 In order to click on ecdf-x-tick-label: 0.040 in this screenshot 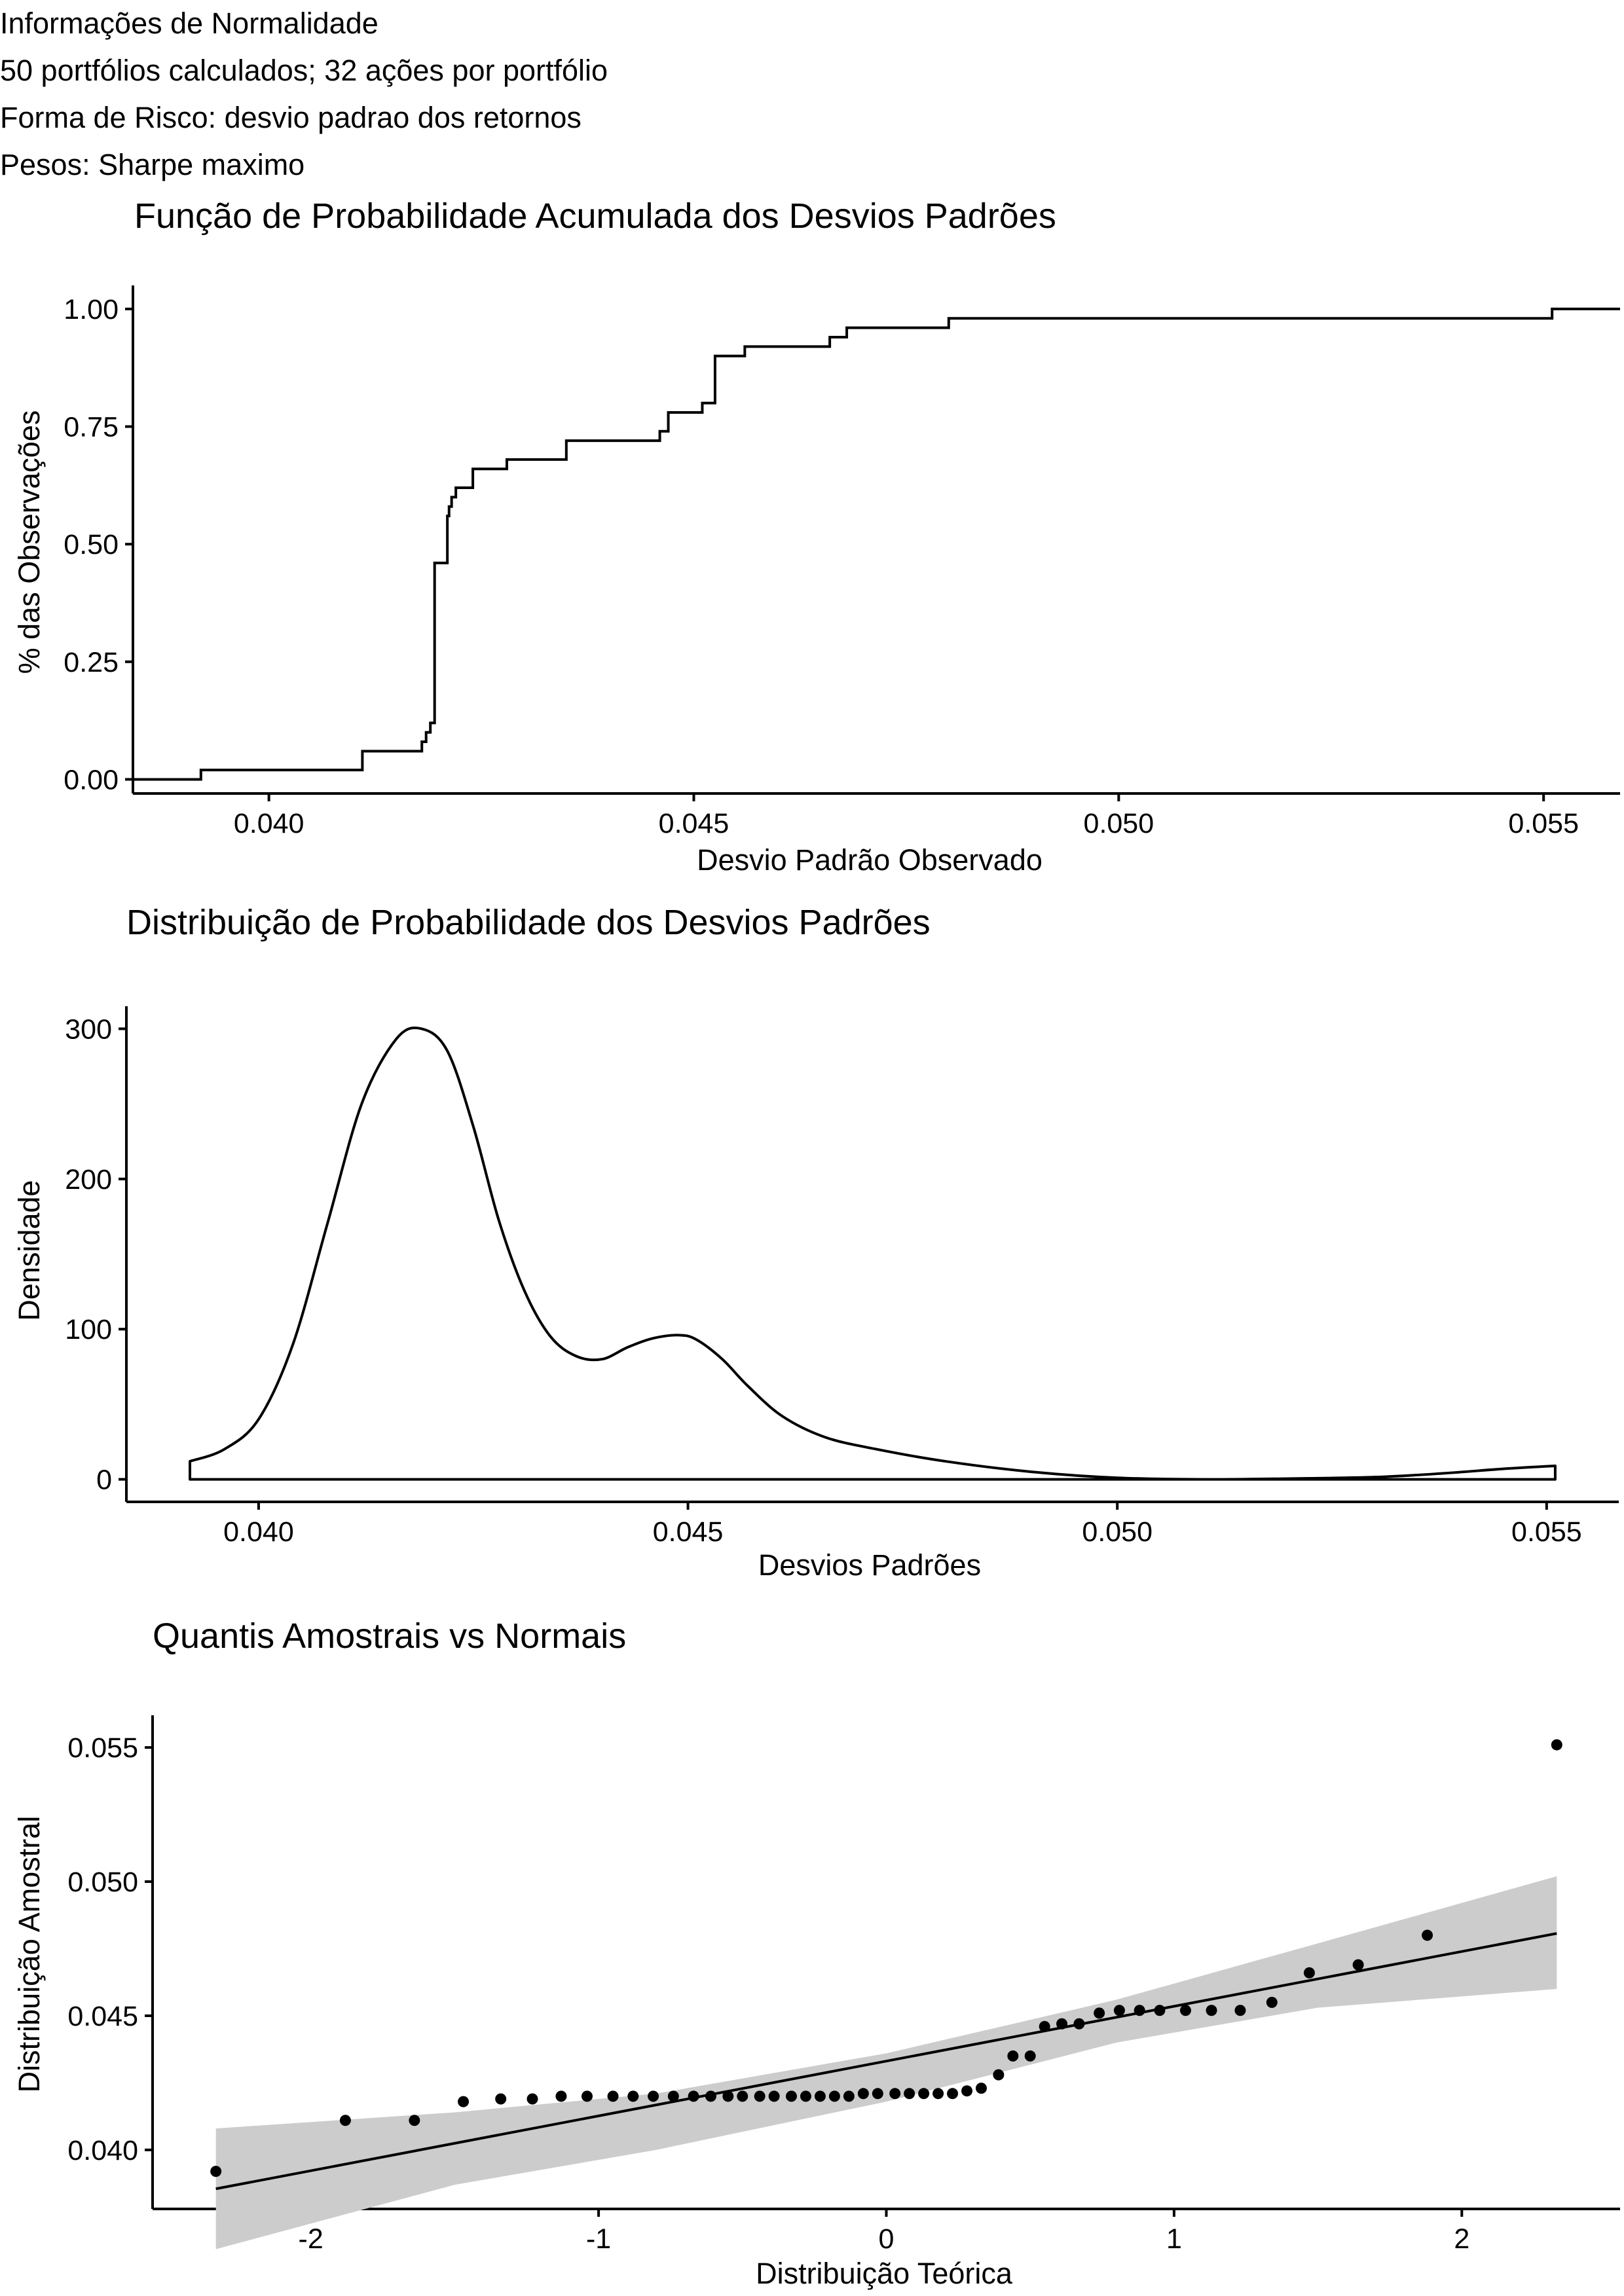, I will do `click(269, 823)`.